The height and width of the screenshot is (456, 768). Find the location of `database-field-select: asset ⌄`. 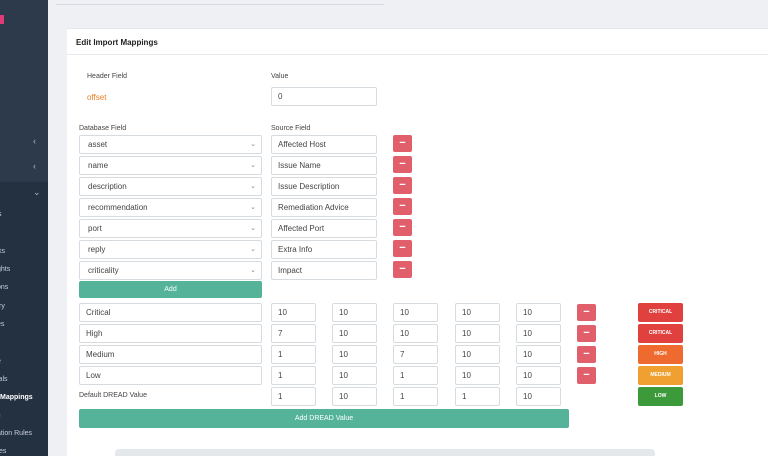

database-field-select: asset ⌄ is located at coordinates (170, 144).